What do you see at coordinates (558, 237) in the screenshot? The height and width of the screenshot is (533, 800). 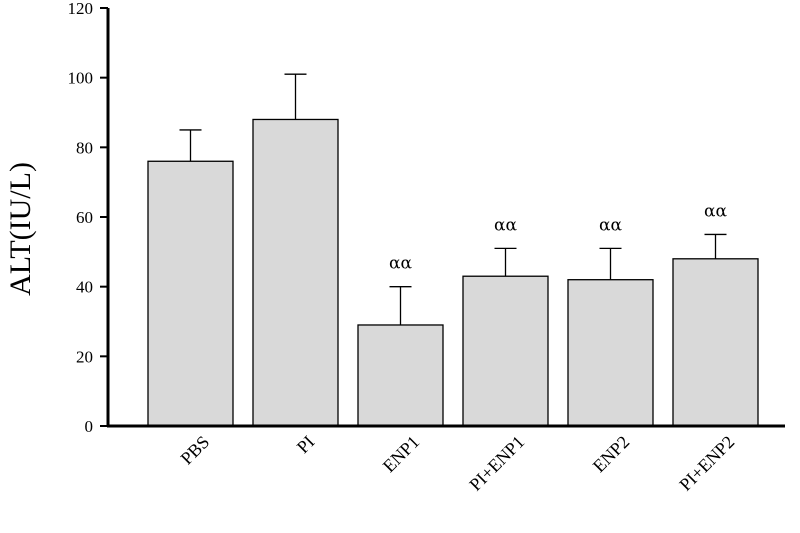 I see `significance-annotations: αα αα αα αα` at bounding box center [558, 237].